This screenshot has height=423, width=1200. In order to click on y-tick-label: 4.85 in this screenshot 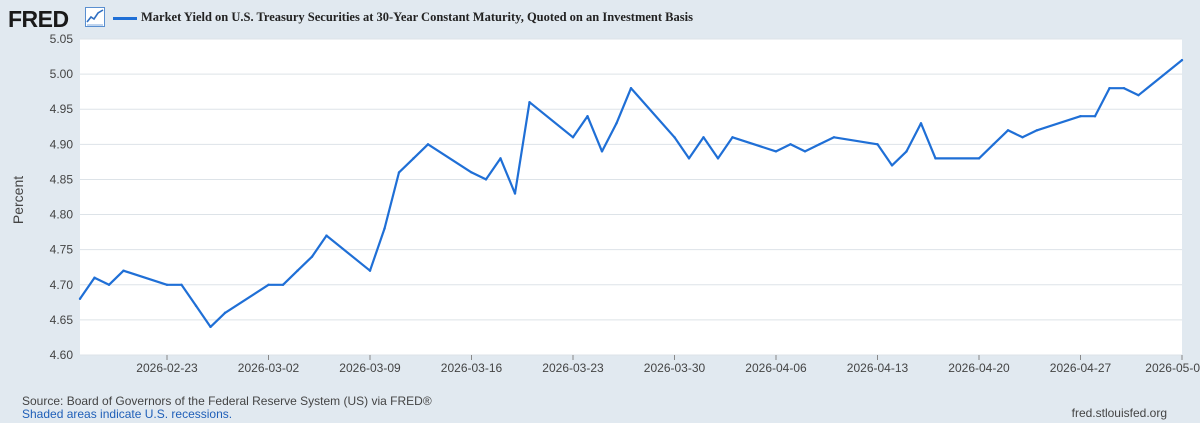, I will do `click(62, 179)`.